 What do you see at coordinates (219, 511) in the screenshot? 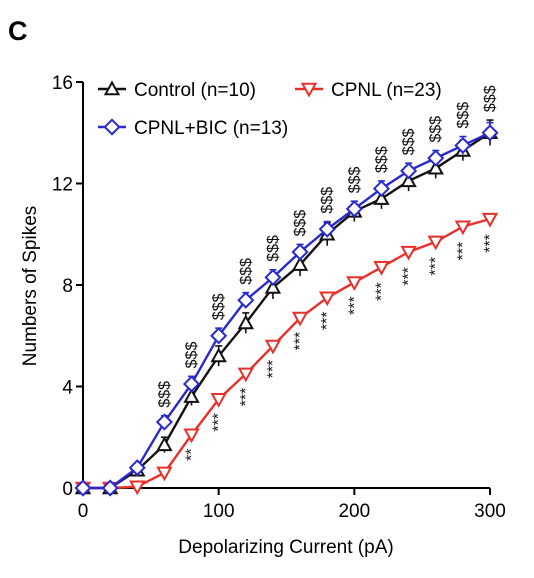
I see `x-tick-label: 100` at bounding box center [219, 511].